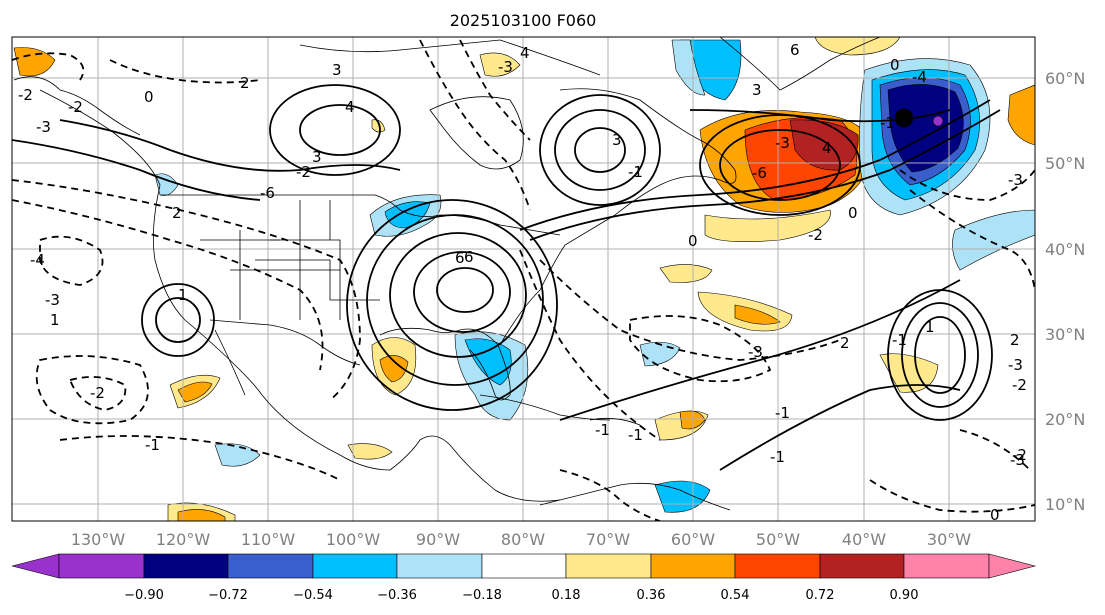 This screenshot has width=1105, height=615. What do you see at coordinates (993, 240) in the screenshot?
I see `shade-lightblue-s2` at bounding box center [993, 240].